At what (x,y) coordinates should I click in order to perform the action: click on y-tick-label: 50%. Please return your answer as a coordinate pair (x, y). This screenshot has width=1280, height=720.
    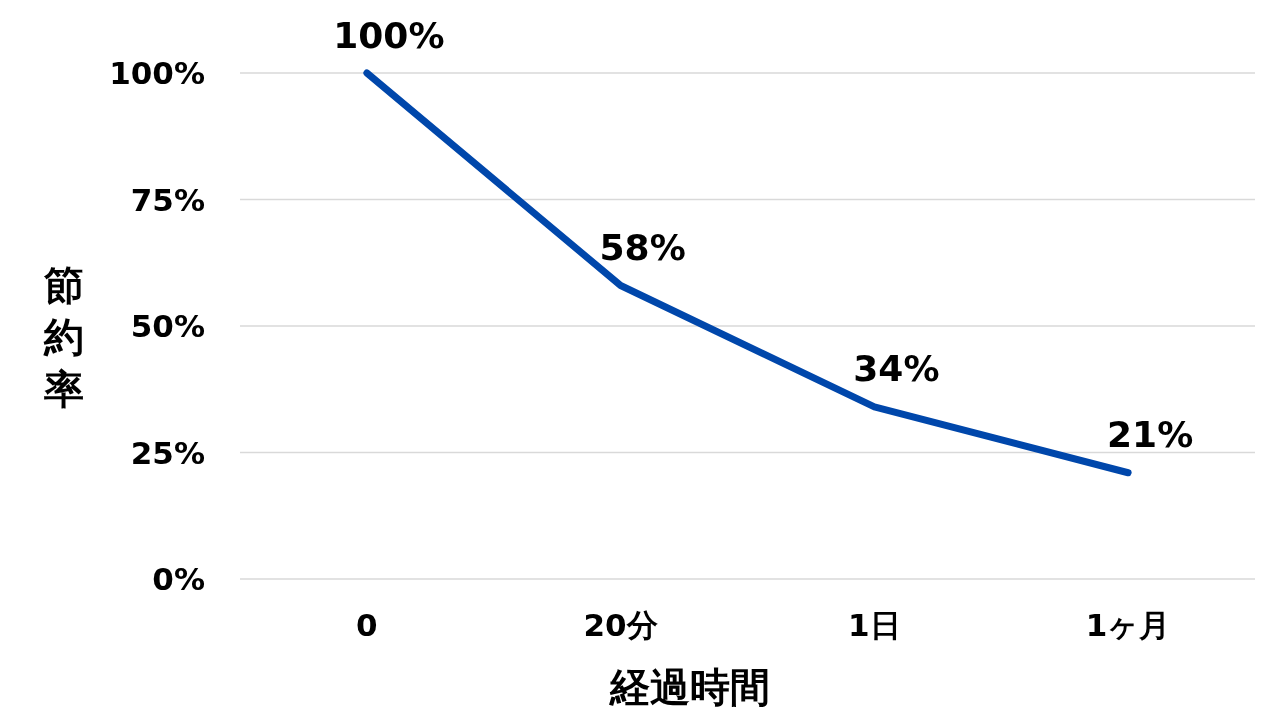
    Looking at the image, I should click on (167, 326).